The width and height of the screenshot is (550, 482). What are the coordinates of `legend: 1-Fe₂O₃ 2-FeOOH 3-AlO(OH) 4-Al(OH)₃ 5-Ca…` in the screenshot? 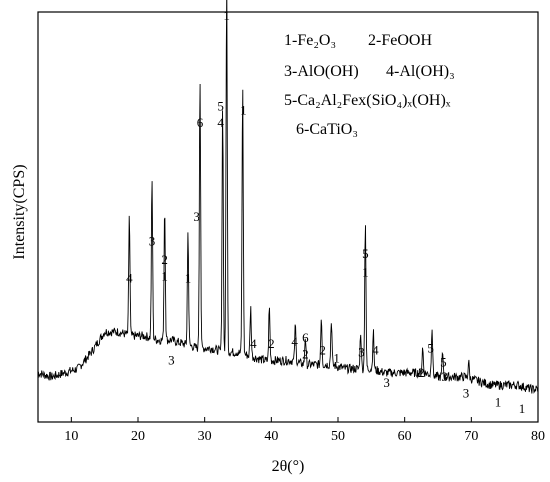 It's located at (369, 85).